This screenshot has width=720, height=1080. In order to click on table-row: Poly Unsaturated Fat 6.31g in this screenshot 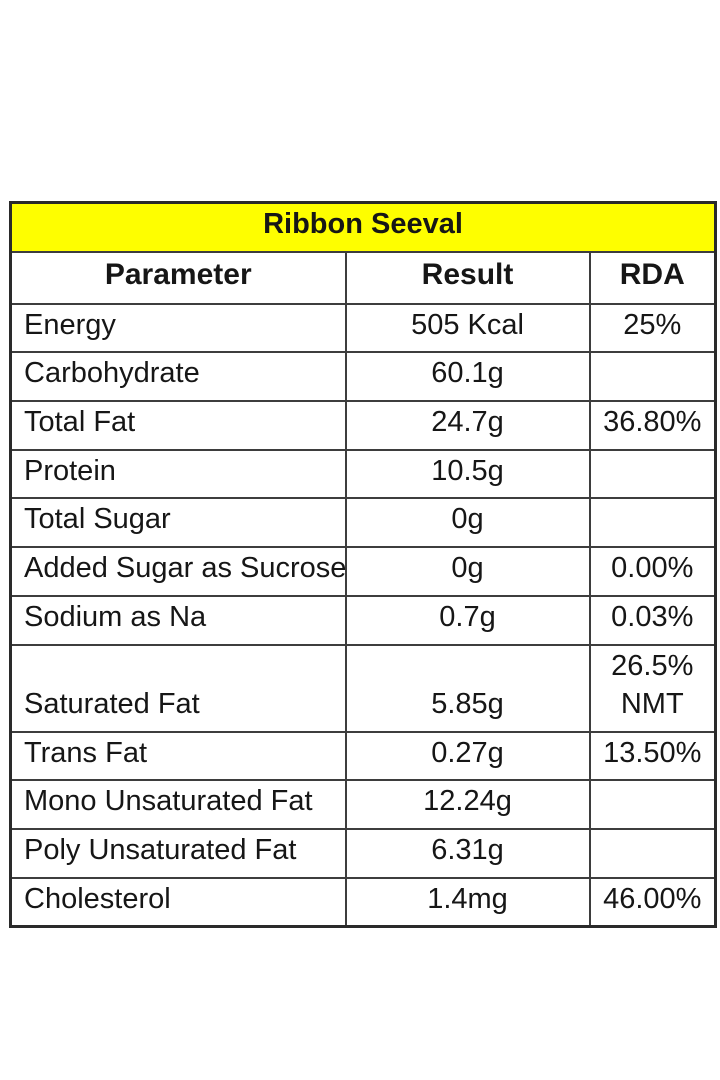, I will do `click(363, 853)`.